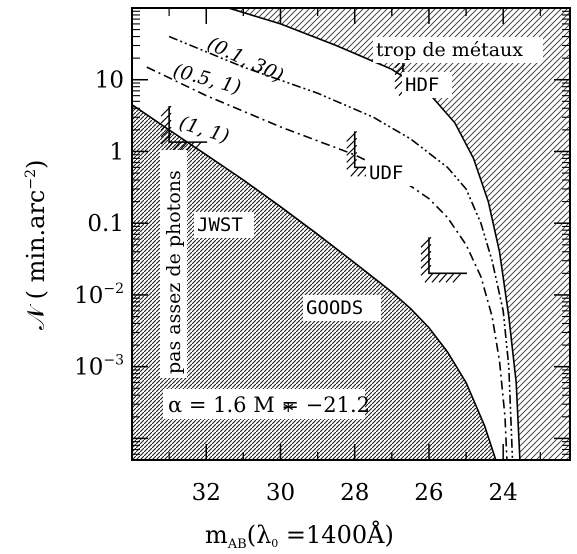 This screenshot has width=577, height=554. Describe the element at coordinates (299, 536) in the screenshot. I see `x-axis-title: mAB(λ0 =1400Å)` at that location.